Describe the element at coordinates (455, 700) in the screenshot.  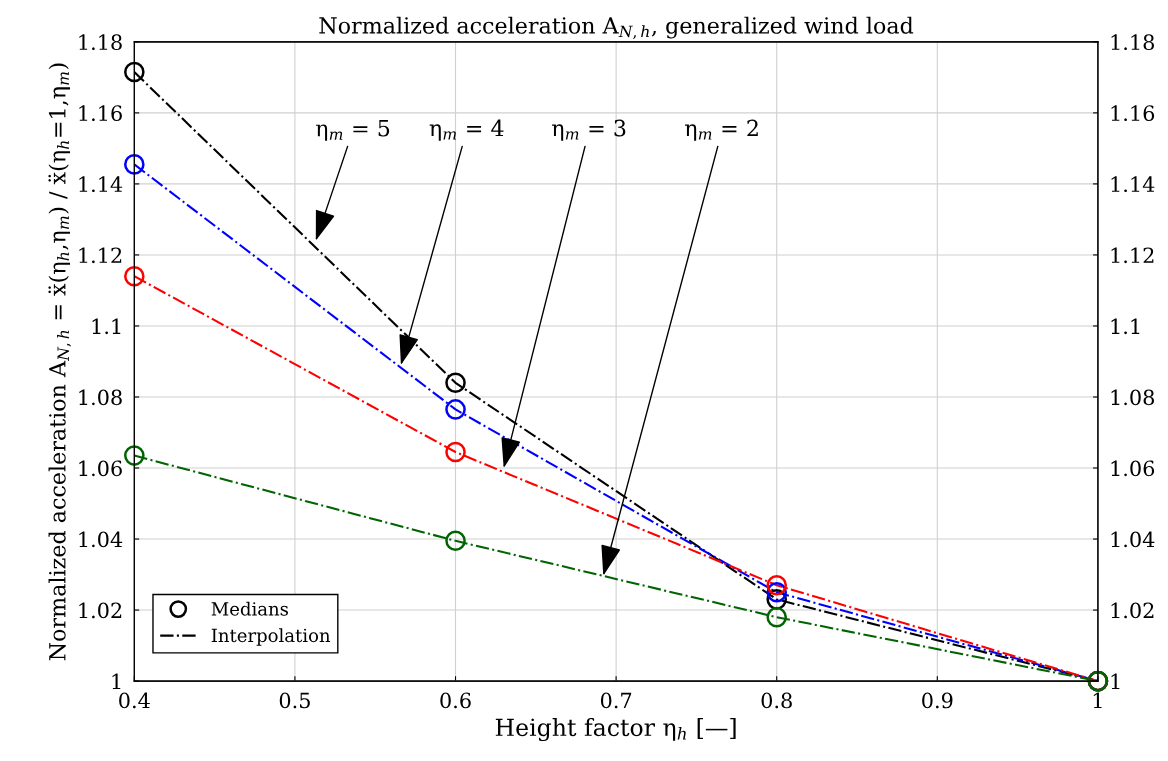
I see `x-tick-label: 0.6` at that location.